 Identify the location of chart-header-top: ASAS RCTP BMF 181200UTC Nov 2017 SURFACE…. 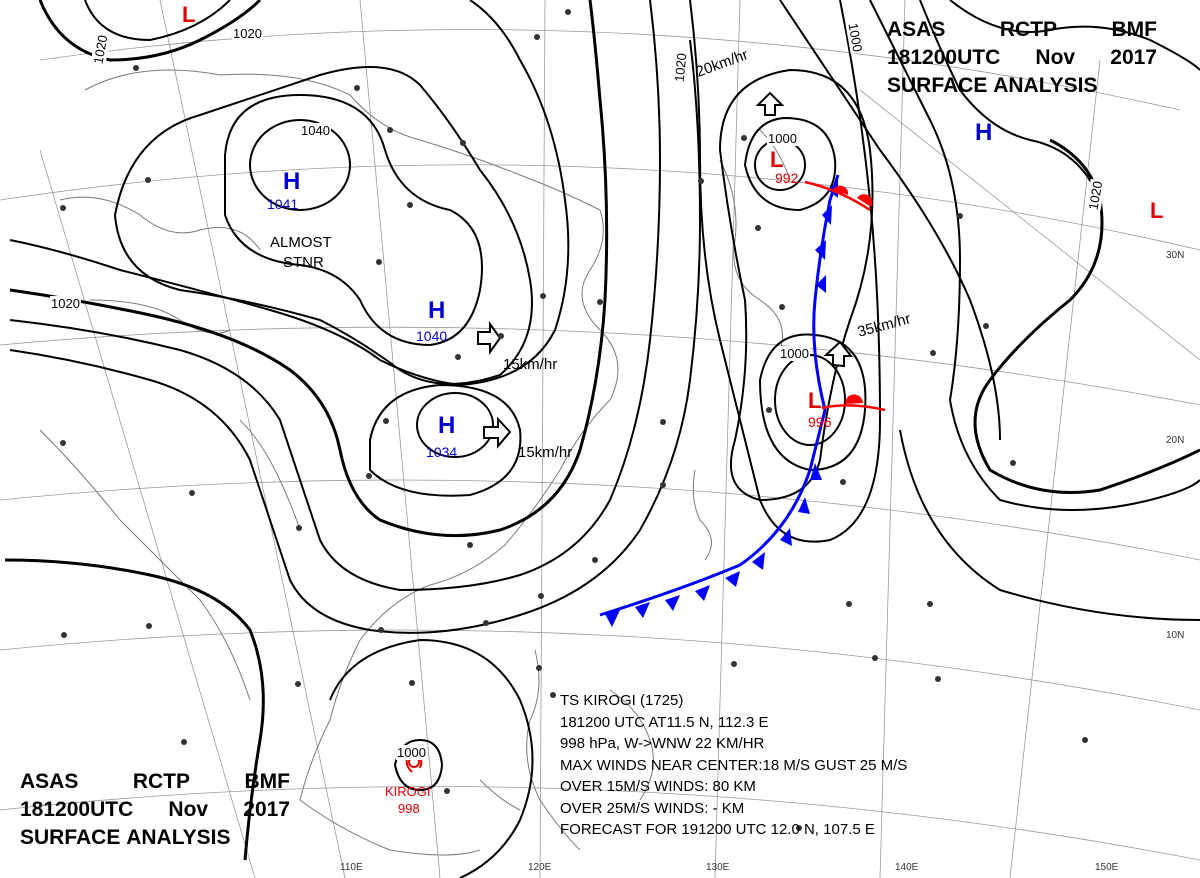
(1037, 58).